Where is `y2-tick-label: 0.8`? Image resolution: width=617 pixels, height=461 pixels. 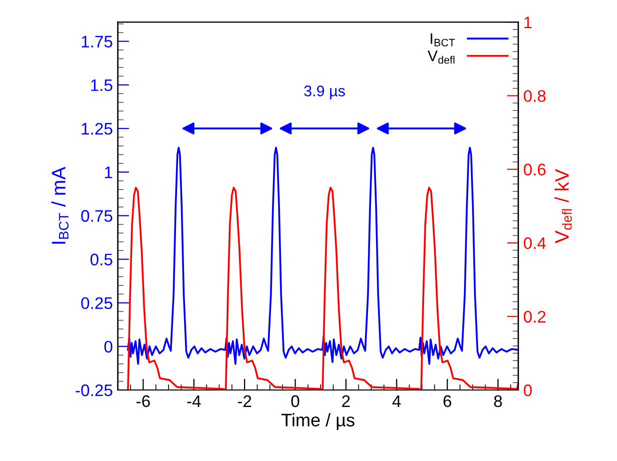 y2-tick-label: 0.8 is located at coordinates (535, 96).